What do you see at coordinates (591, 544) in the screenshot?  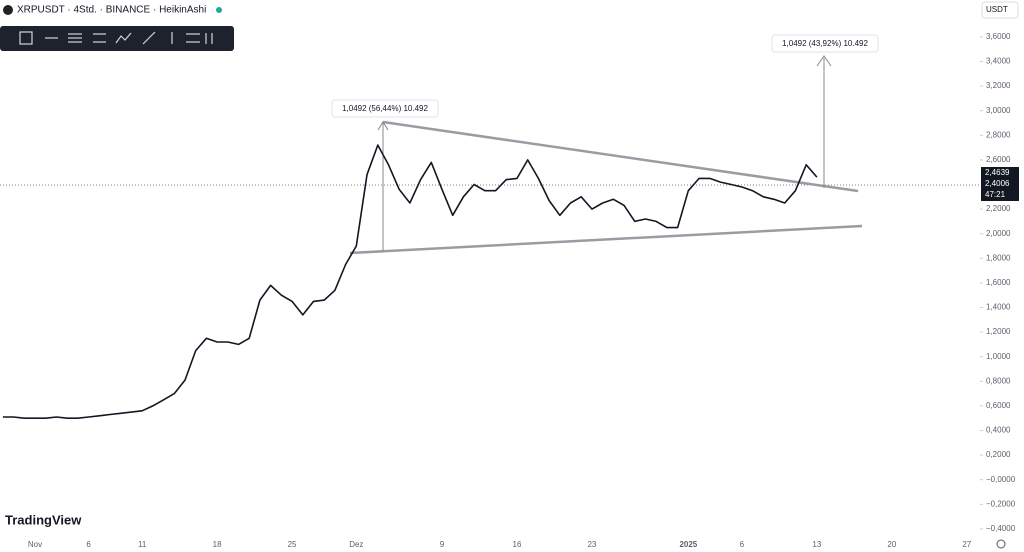 I see `x-tick-label: 23` at bounding box center [591, 544].